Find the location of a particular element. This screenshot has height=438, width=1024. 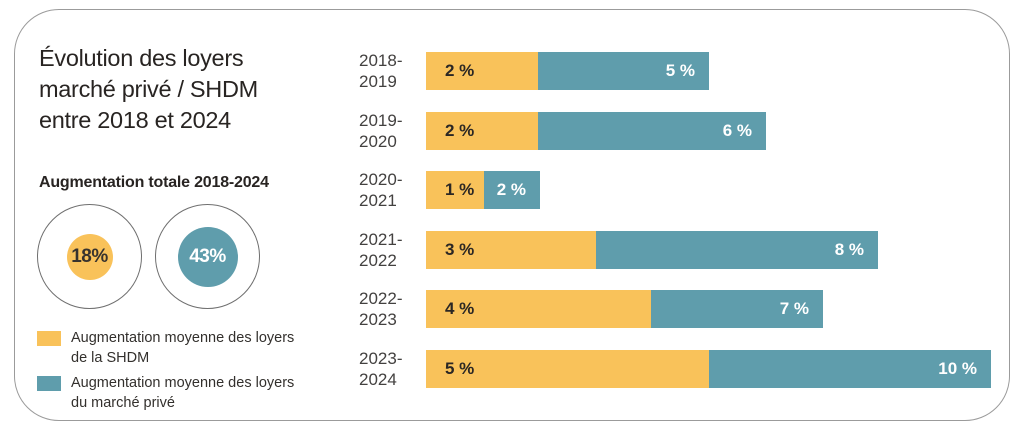

category-label: 2020- 2021 is located at coordinates (381, 190).